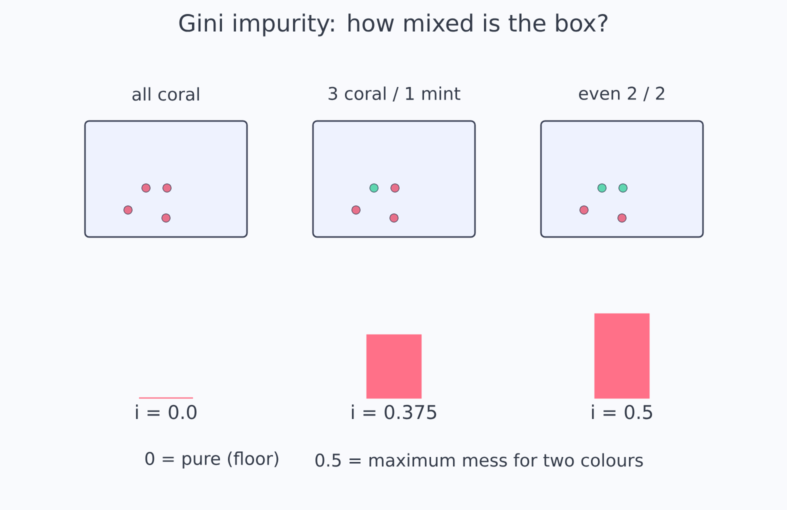 This screenshot has height=510, width=787. I want to click on x-tick-label: 3 coral / 1 mint, so click(394, 94).